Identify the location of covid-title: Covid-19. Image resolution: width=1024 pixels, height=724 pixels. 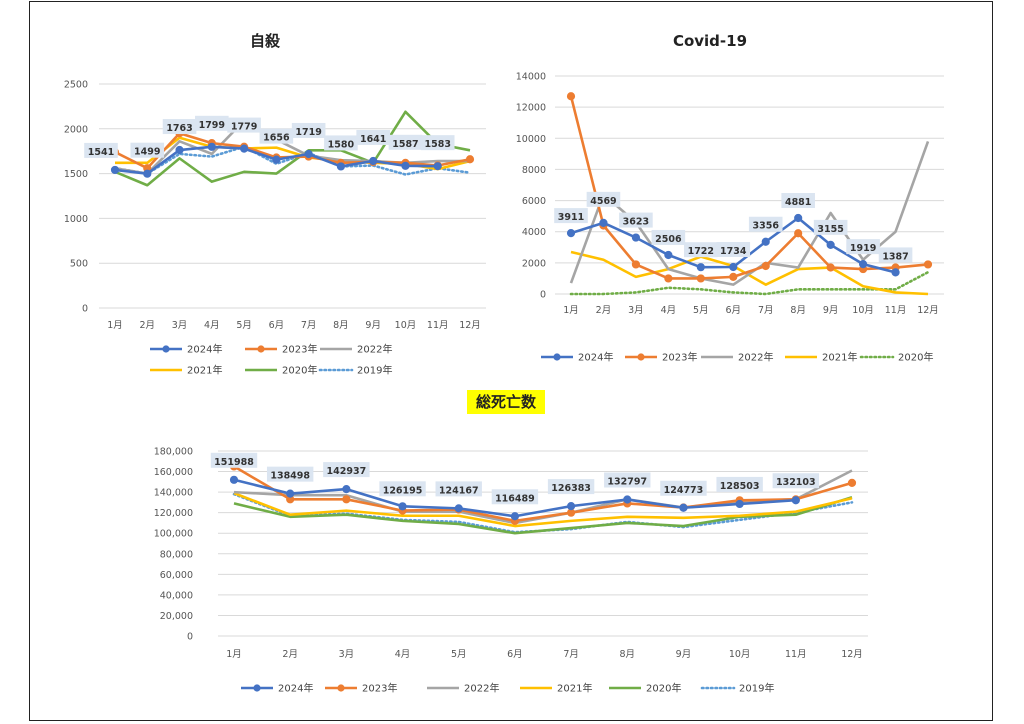
(710, 41).